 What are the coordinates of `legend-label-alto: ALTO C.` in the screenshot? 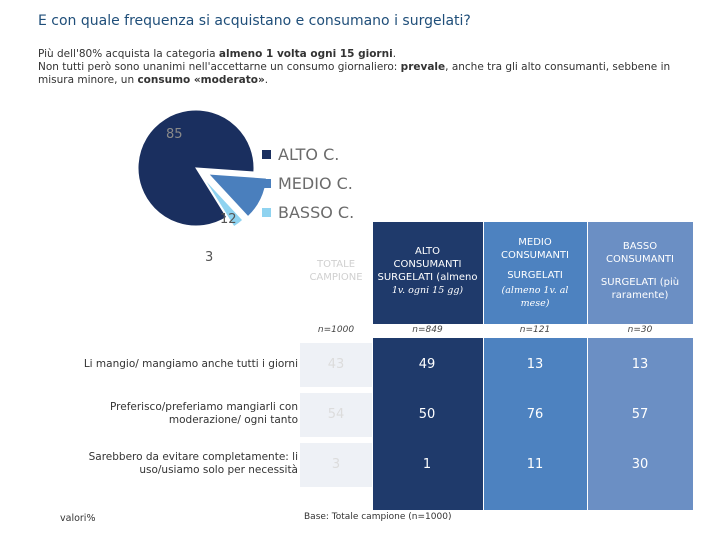 It's located at (309, 154).